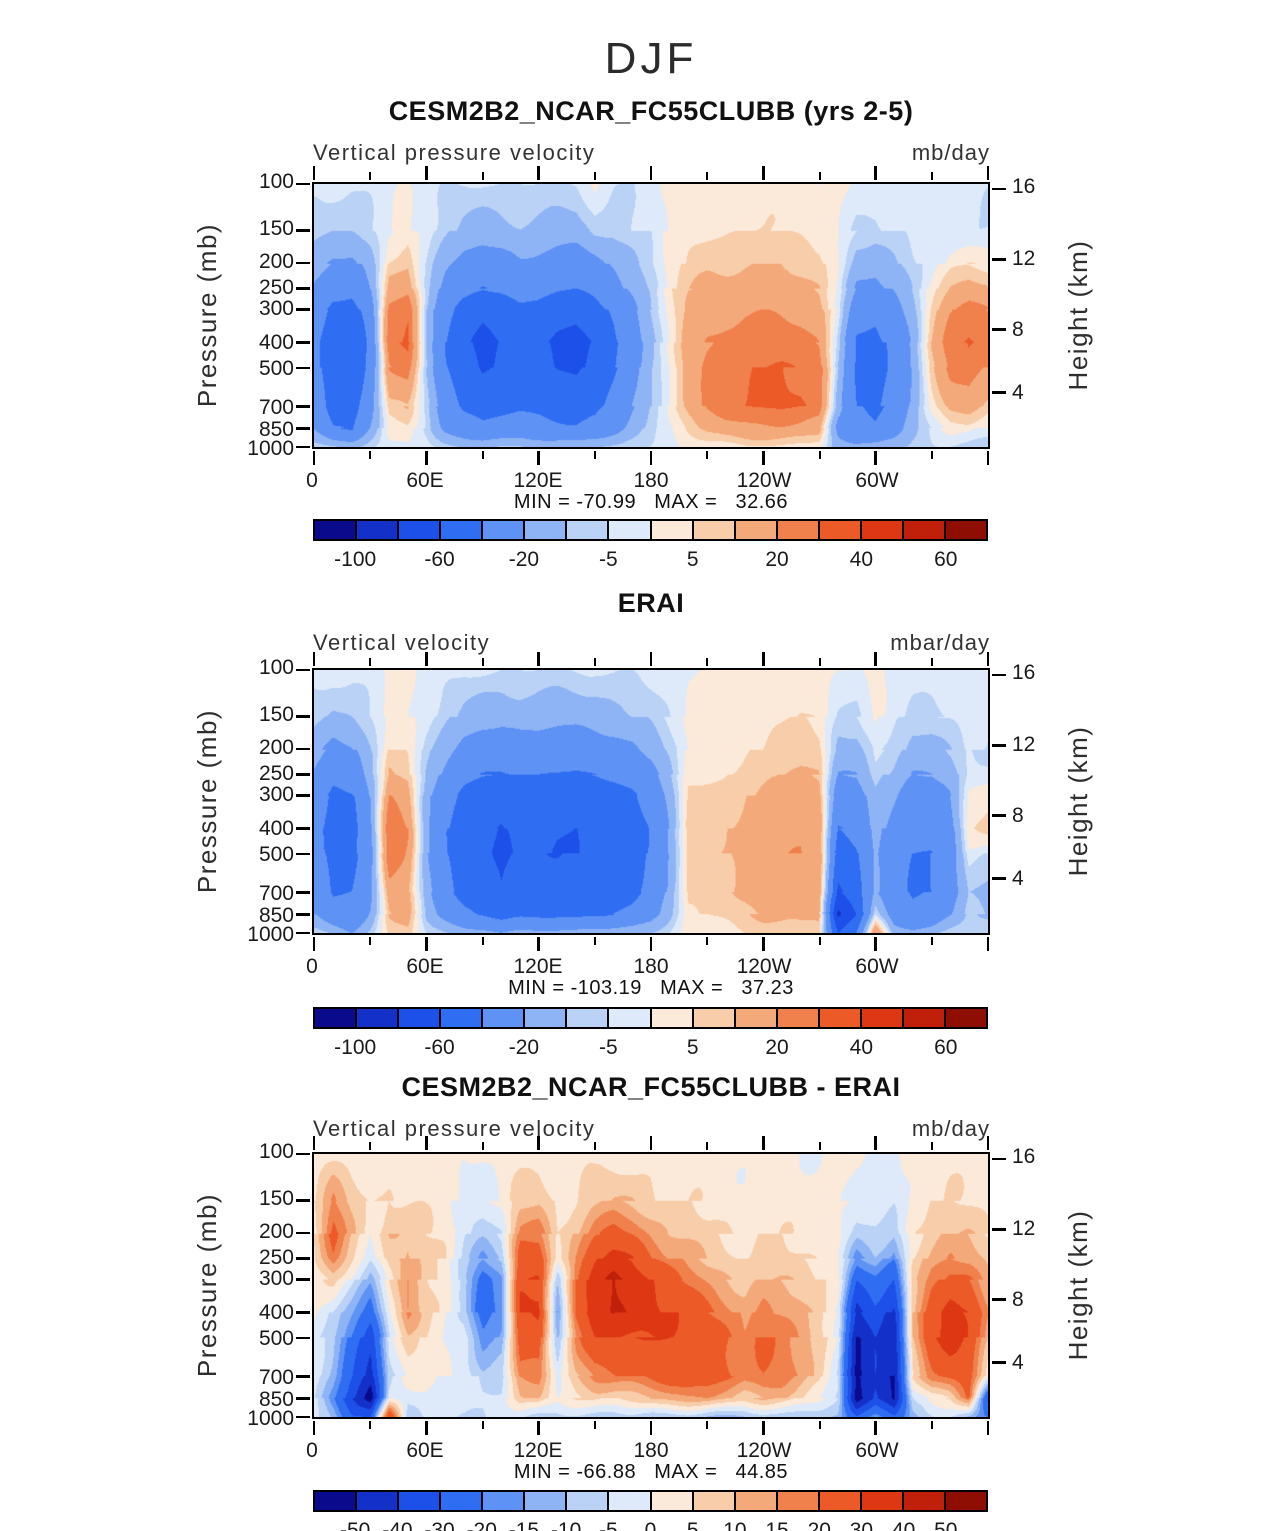  I want to click on height-axis-title: Height (km), so click(1078, 315).